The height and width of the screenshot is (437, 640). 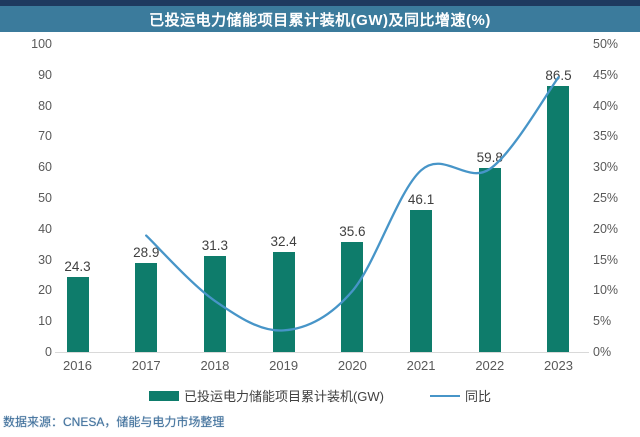 I want to click on left-axis-tick: 50, so click(x=45, y=198).